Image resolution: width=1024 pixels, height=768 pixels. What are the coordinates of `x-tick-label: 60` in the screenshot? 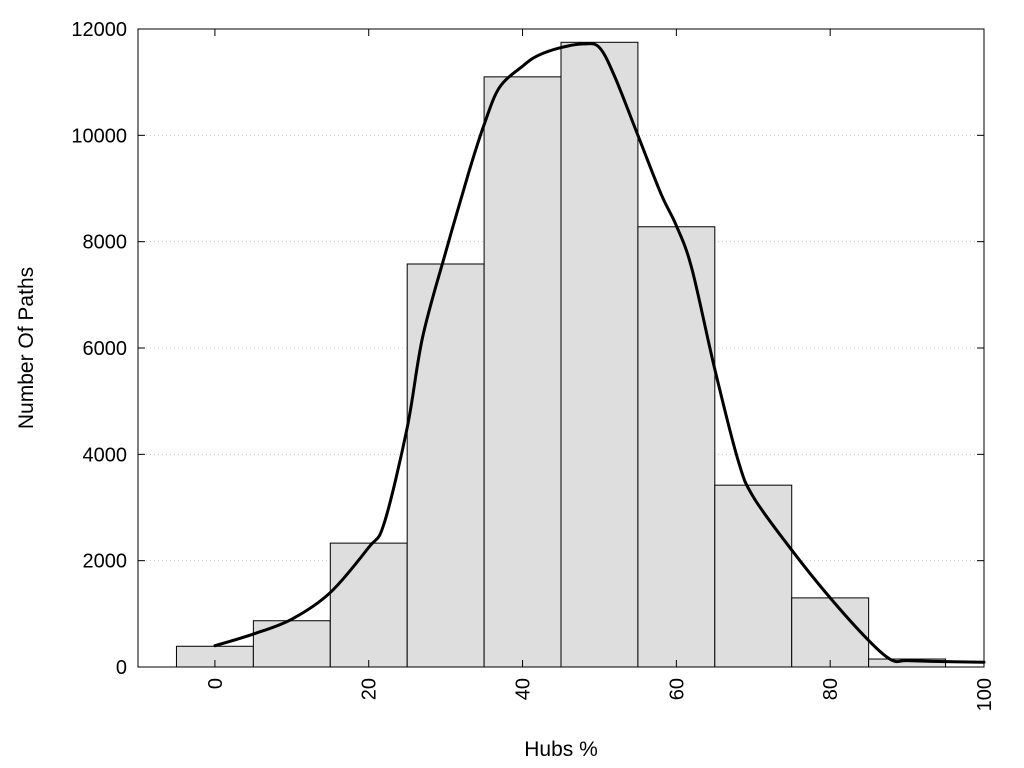 It's located at (677, 689).